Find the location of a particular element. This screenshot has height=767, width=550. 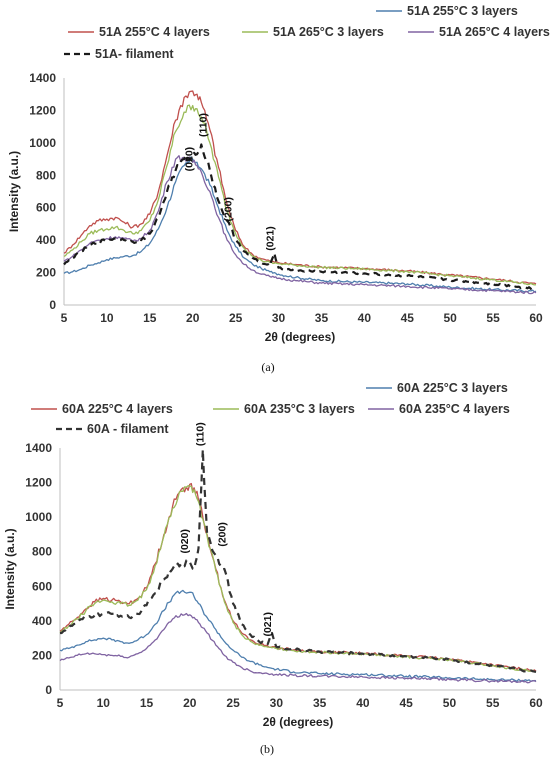

legend-label: 51A 255°C 4 layers is located at coordinates (154, 32).